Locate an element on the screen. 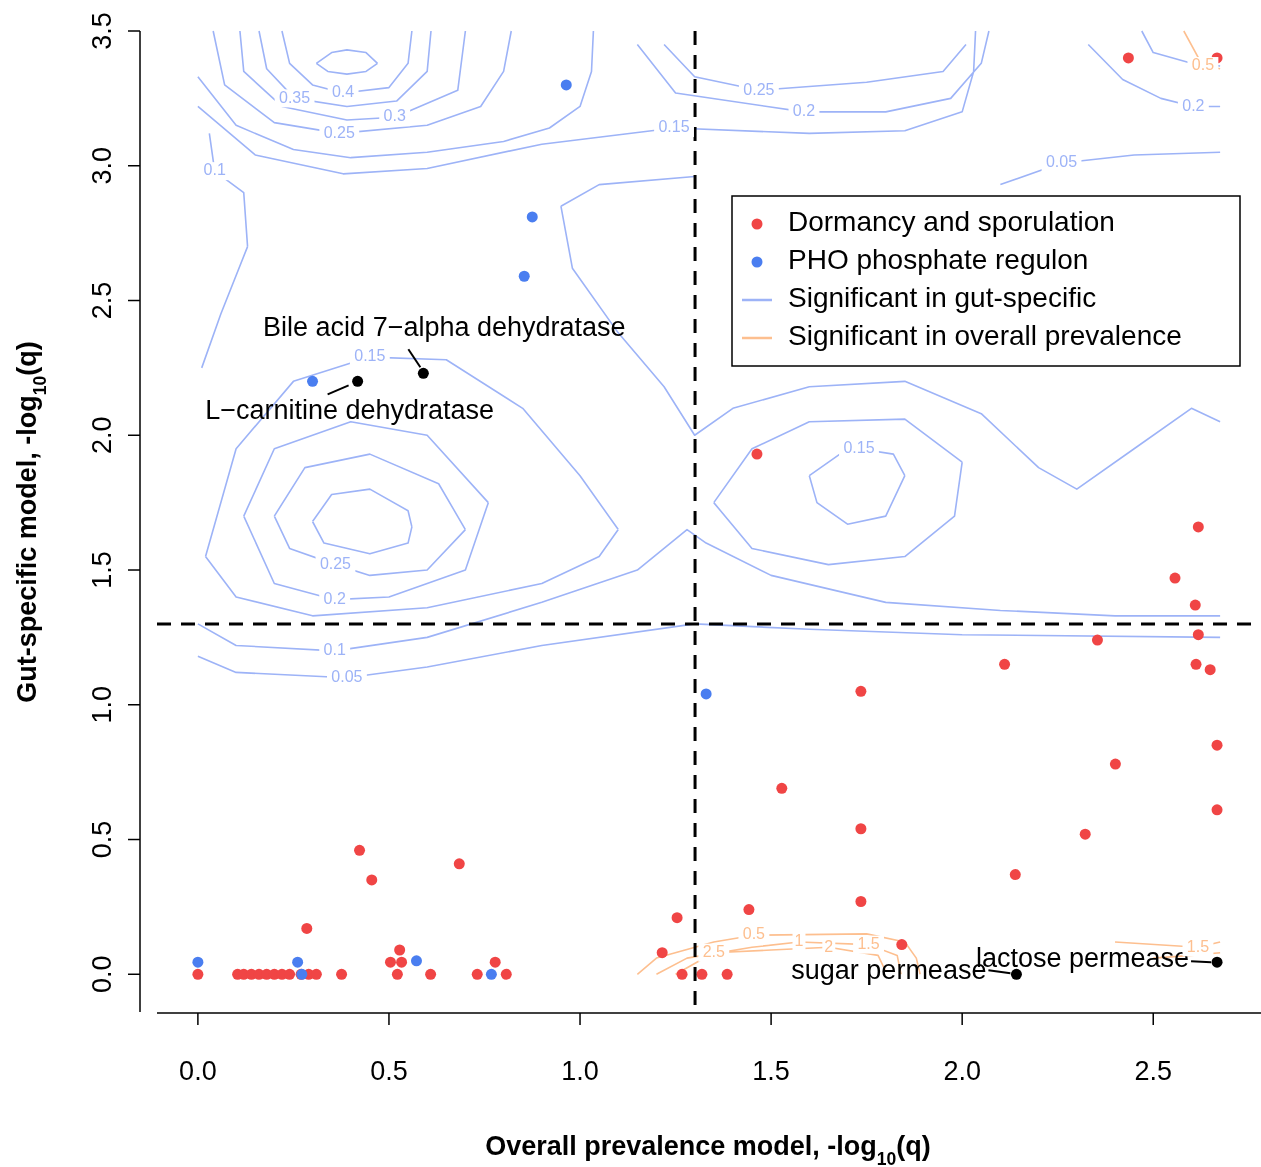  legend-label: Significant in gut-specific is located at coordinates (942, 298).